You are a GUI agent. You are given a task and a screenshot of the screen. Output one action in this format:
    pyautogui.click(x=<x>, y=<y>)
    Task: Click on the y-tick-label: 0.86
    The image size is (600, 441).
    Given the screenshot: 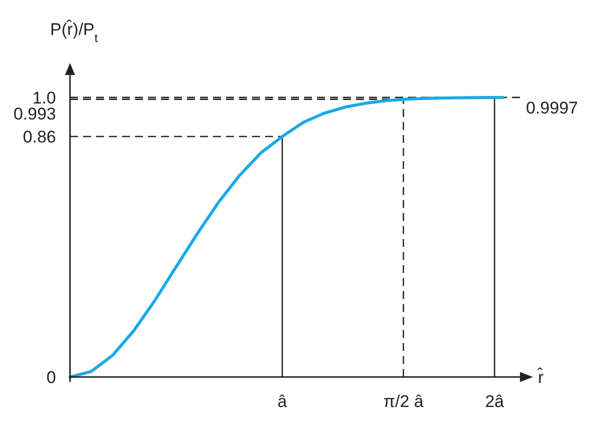 What is the action you would take?
    pyautogui.click(x=39, y=137)
    